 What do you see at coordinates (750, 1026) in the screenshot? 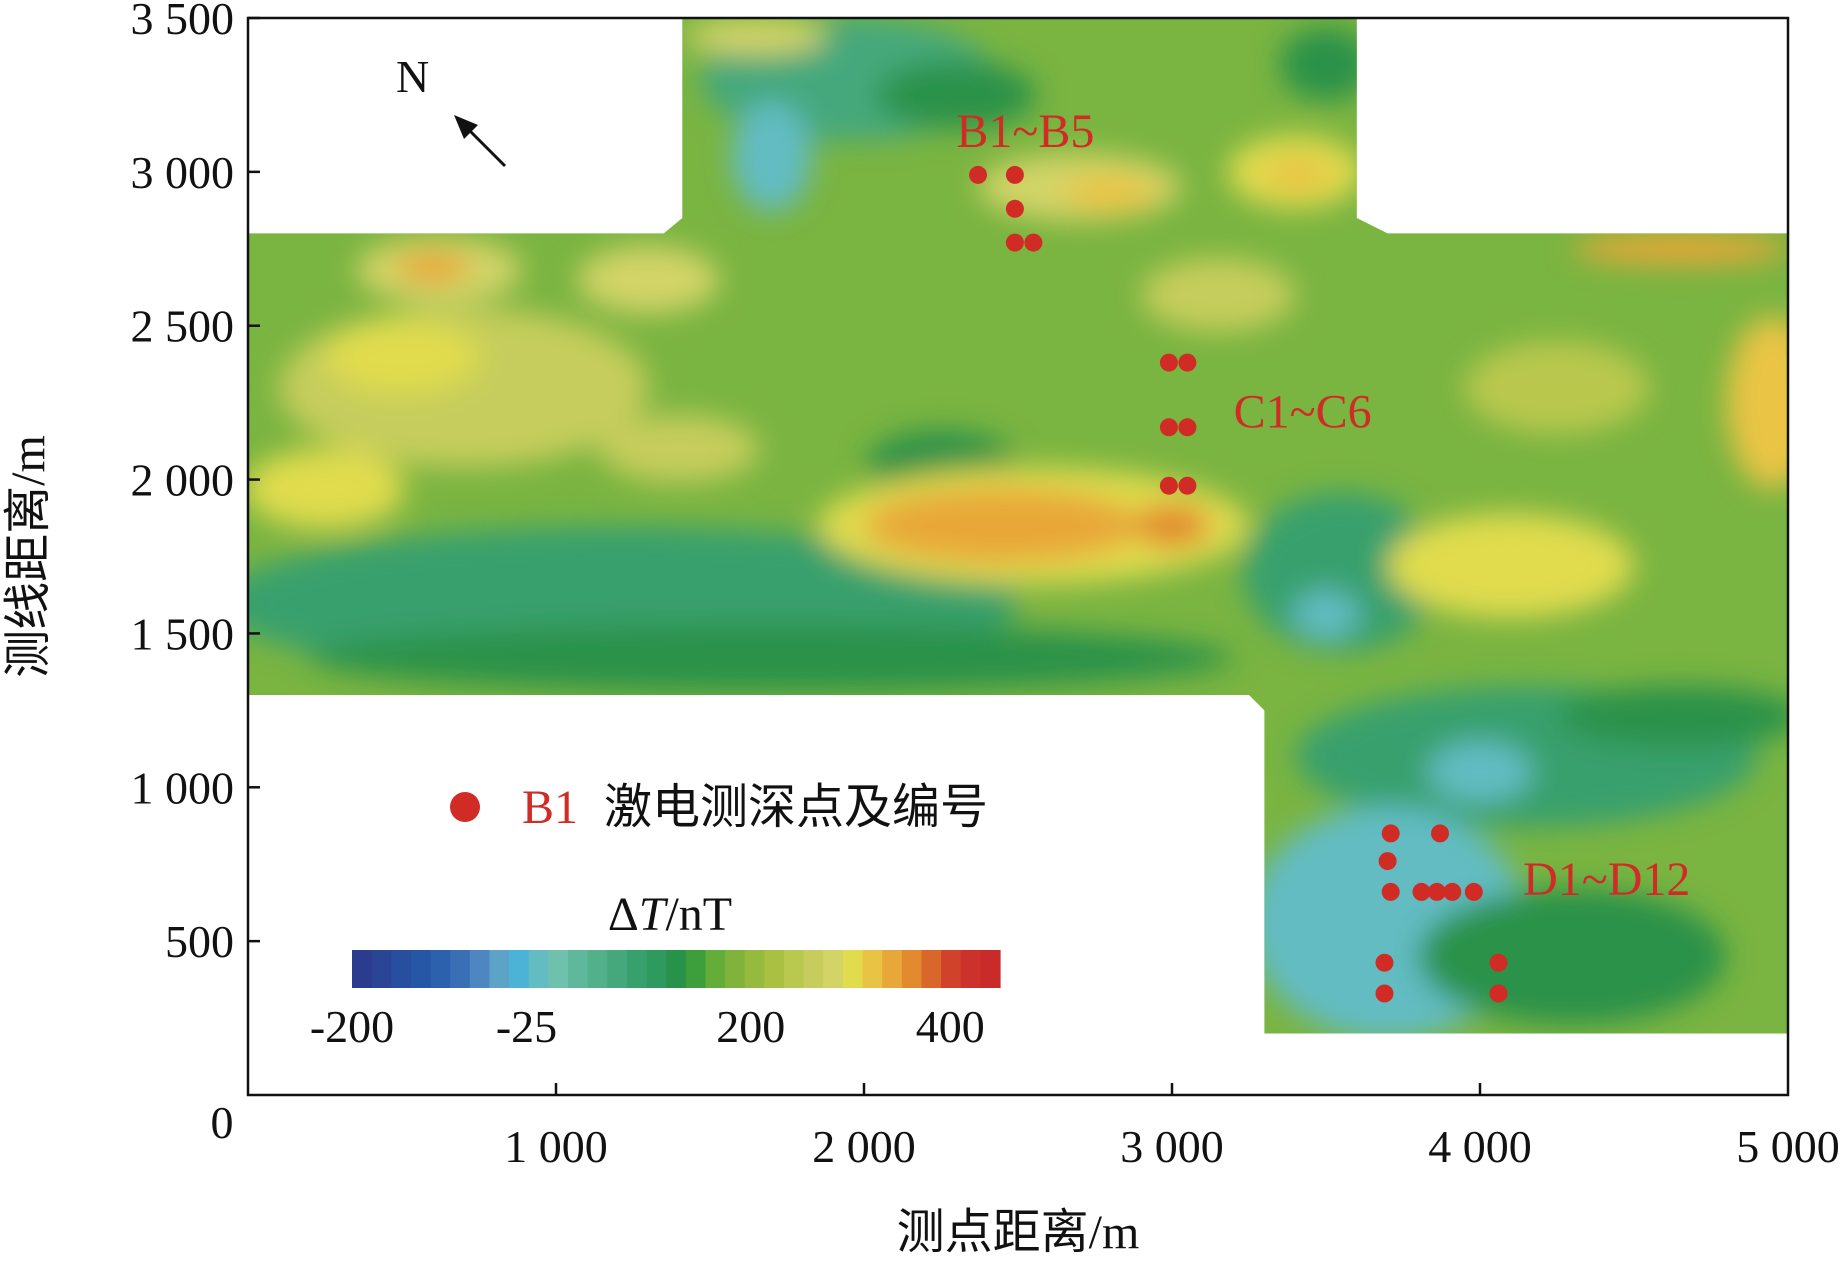
I see `colorbar-tick-label: 200` at bounding box center [750, 1026].